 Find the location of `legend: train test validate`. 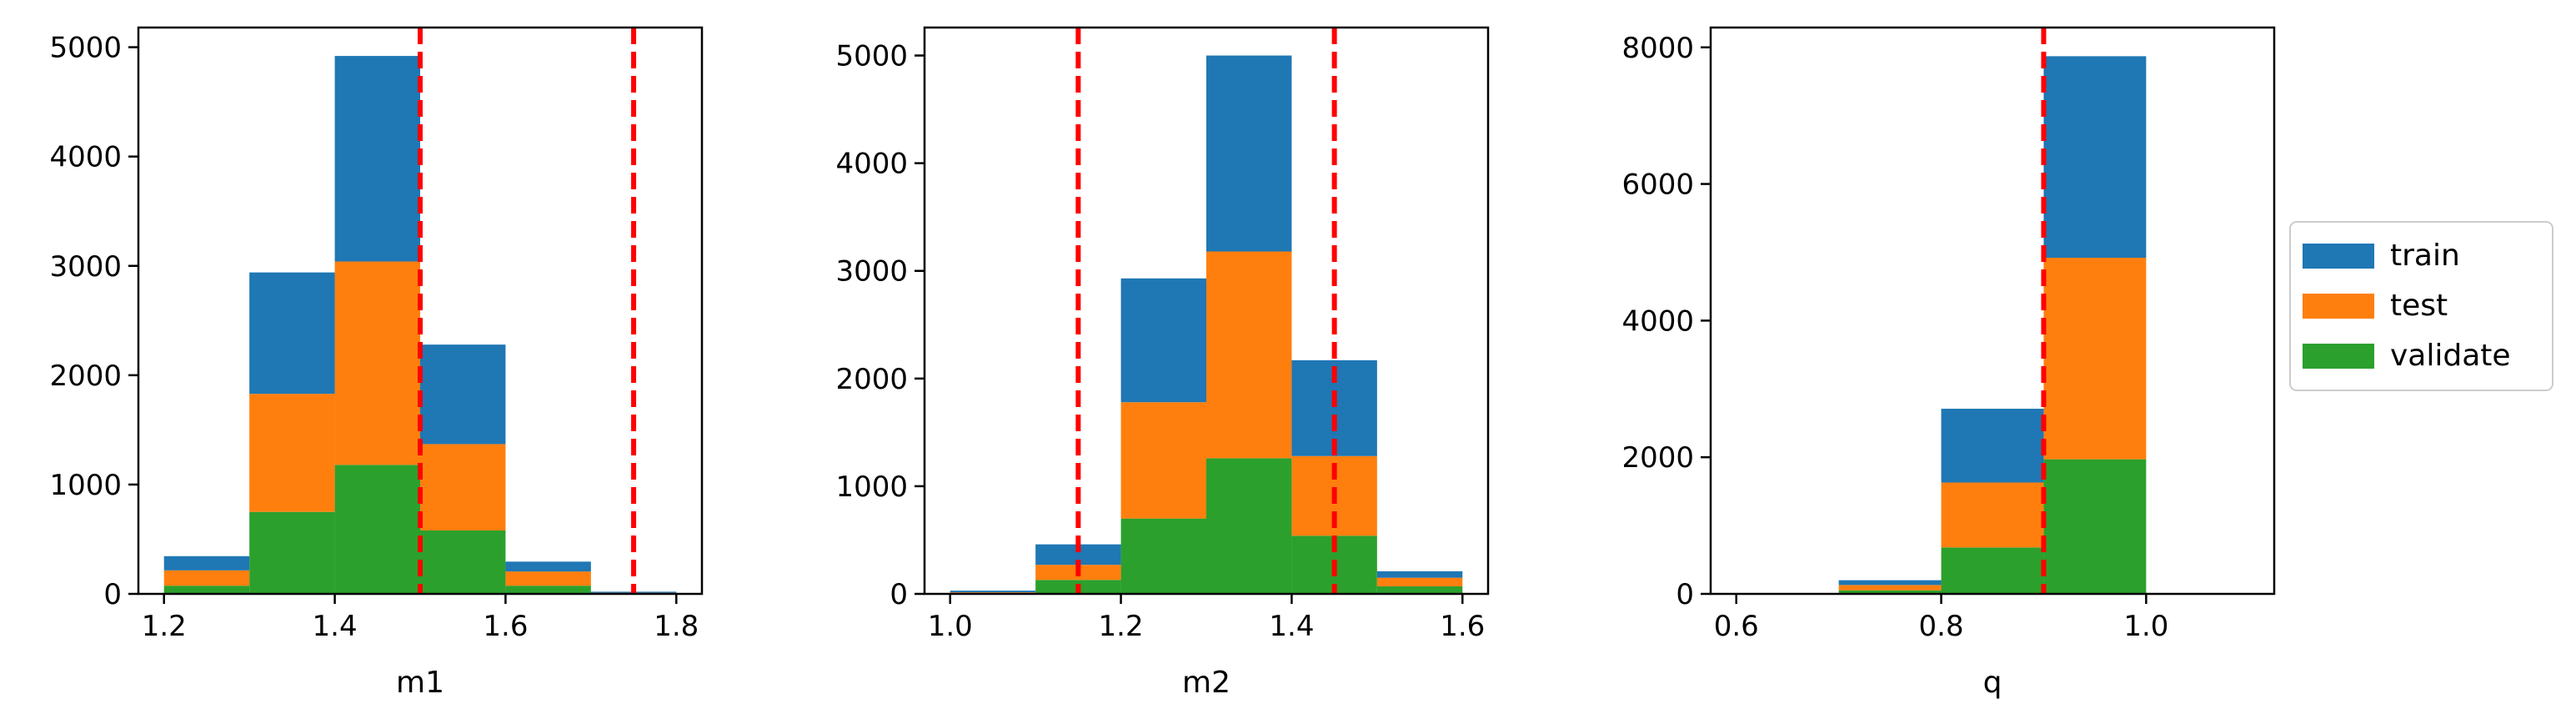

legend: train test validate is located at coordinates (2421, 306).